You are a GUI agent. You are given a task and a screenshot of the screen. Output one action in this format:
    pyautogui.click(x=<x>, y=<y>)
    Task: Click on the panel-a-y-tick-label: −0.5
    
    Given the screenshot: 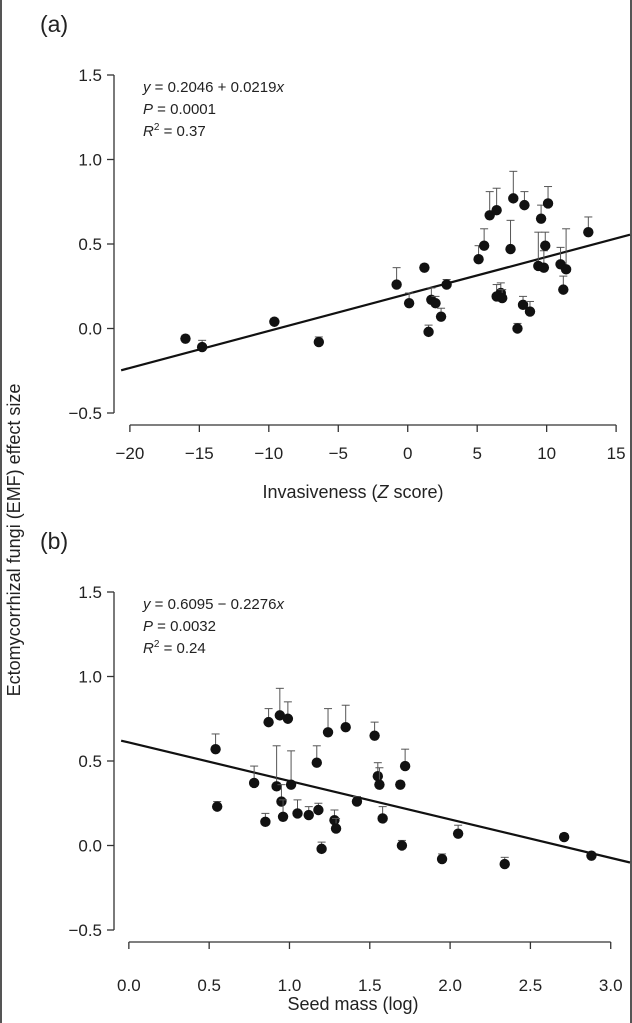 What is the action you would take?
    pyautogui.click(x=85, y=413)
    